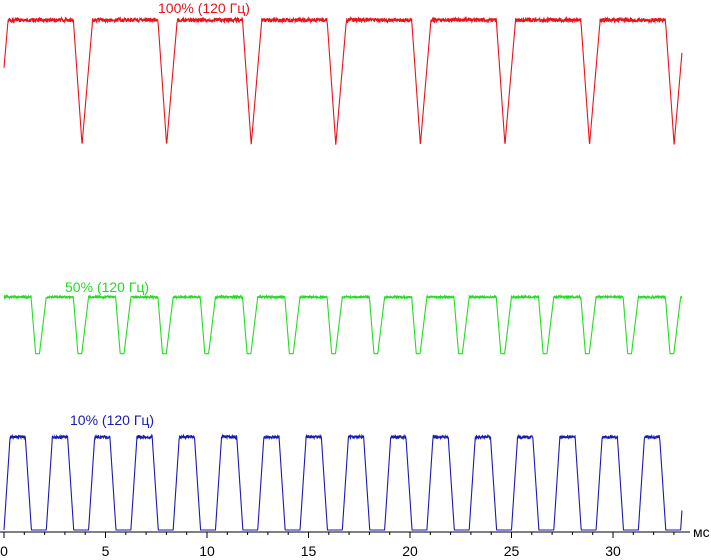 Image resolution: width=711 pixels, height=560 pixels. I want to click on x-tick-label: 5, so click(106, 551).